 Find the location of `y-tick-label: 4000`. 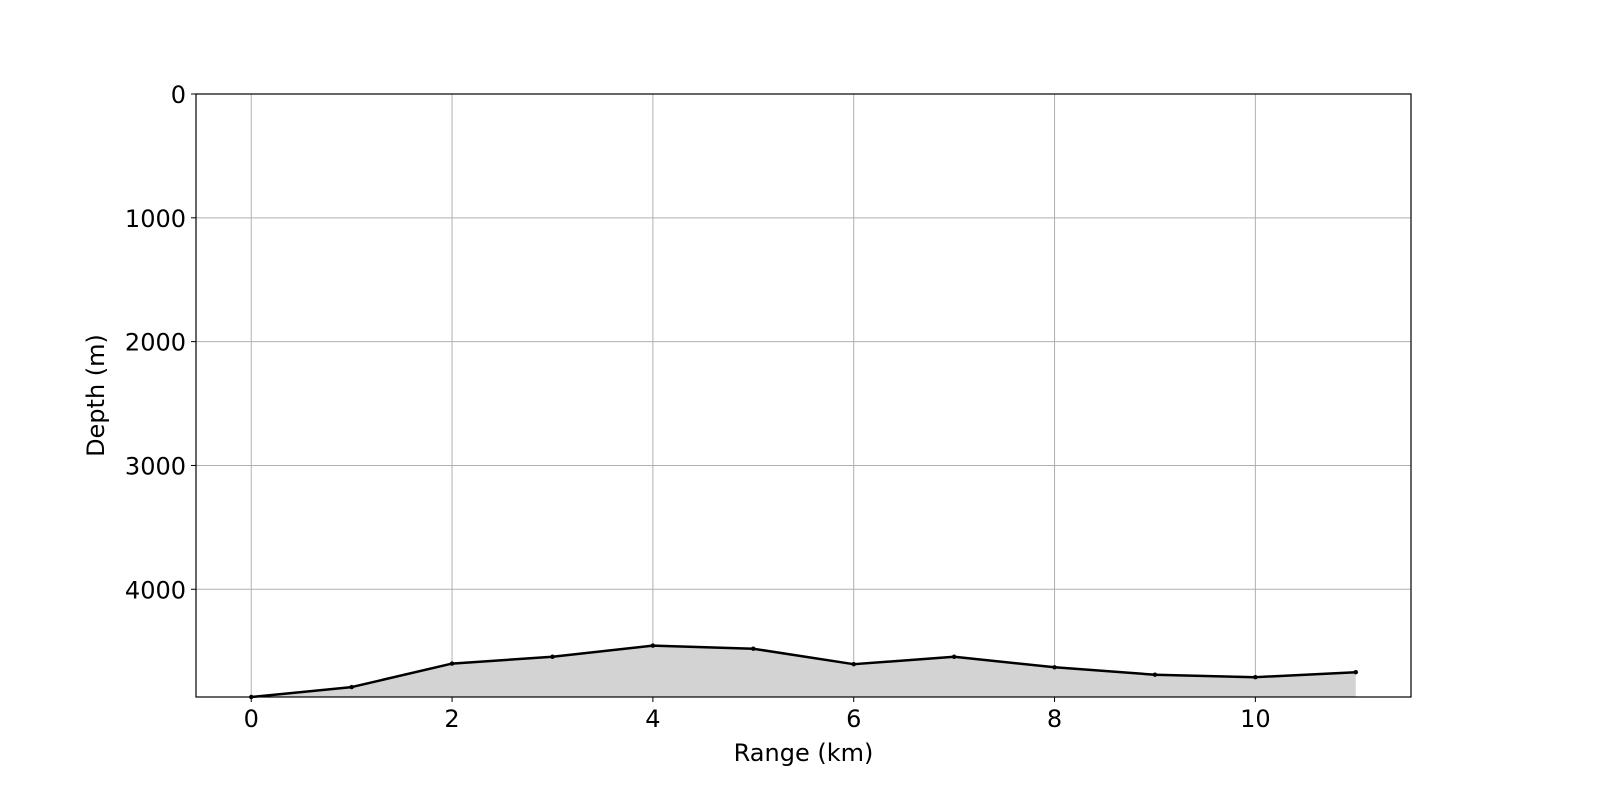

y-tick-label: 4000 is located at coordinates (155, 590).